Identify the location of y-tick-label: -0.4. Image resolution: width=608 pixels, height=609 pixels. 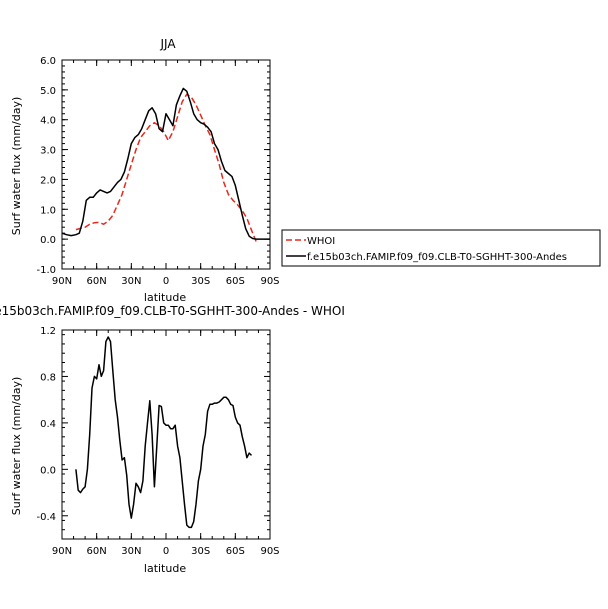
(46, 517).